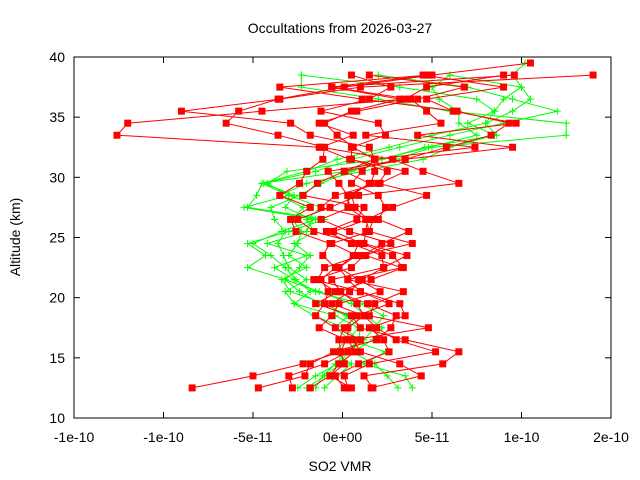 The image size is (640, 480). Describe the element at coordinates (57, 117) in the screenshot. I see `y-tick-label: 35` at that location.